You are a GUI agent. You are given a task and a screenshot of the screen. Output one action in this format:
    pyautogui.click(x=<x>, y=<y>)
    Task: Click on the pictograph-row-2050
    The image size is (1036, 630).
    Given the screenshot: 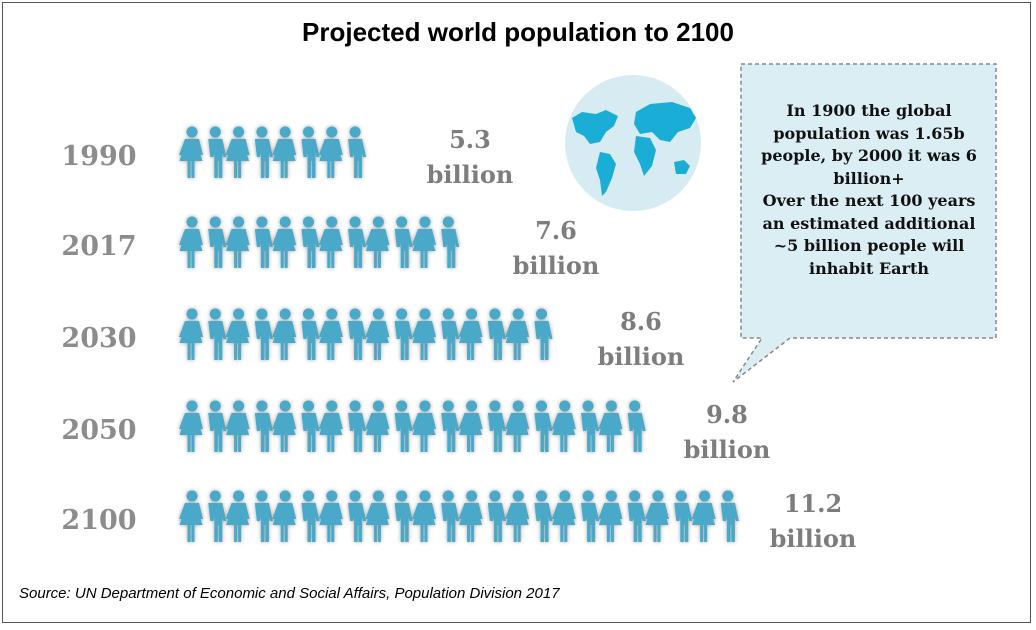 What is the action you would take?
    pyautogui.click(x=412, y=426)
    